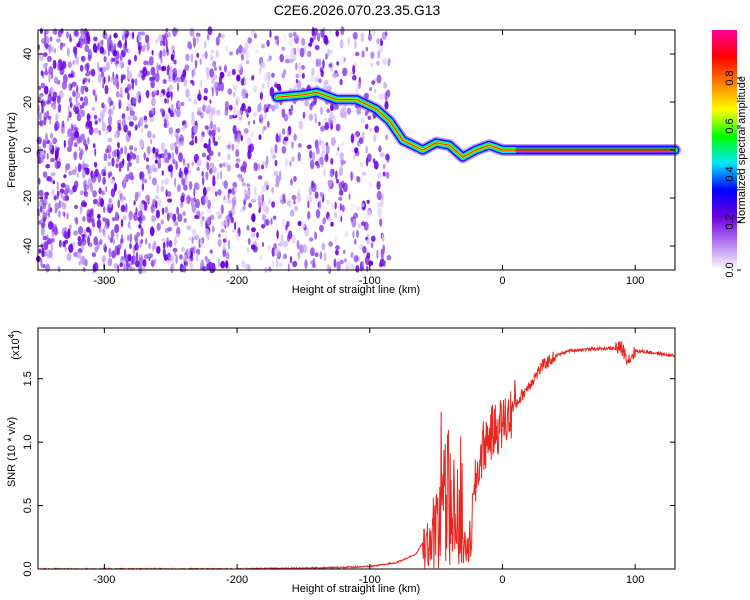  I want to click on snr-y-unit: (x104), so click(14, 345).